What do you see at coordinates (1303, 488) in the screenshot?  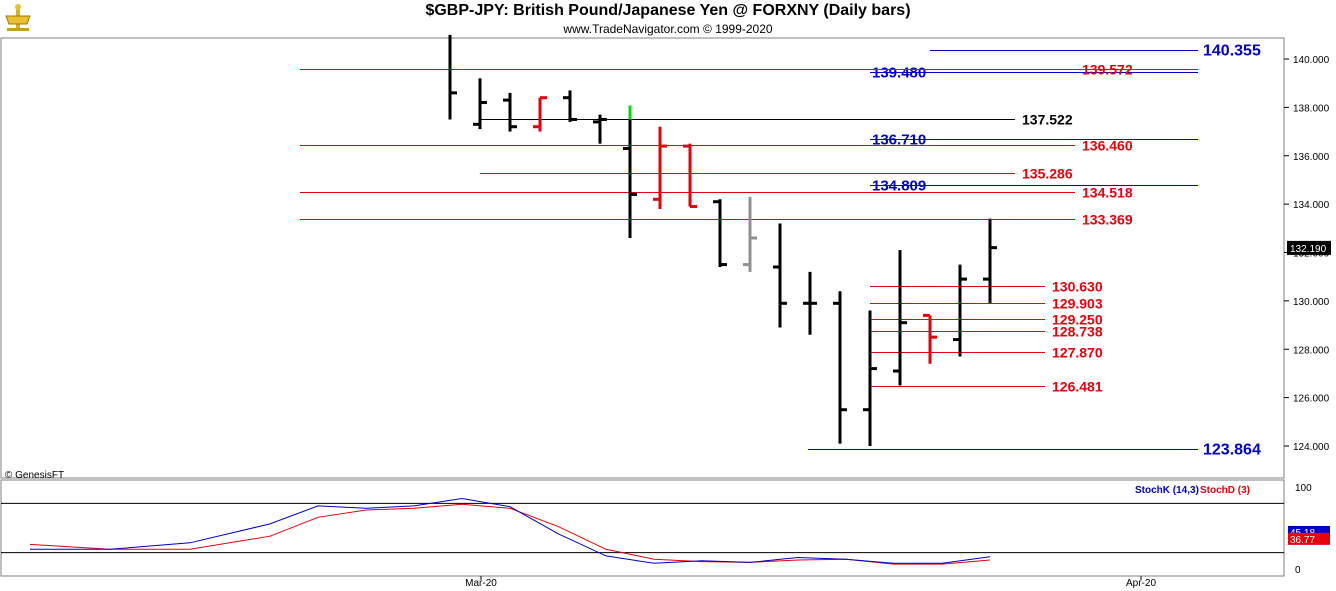 I see `stoch-y-tick-label: 100` at bounding box center [1303, 488].